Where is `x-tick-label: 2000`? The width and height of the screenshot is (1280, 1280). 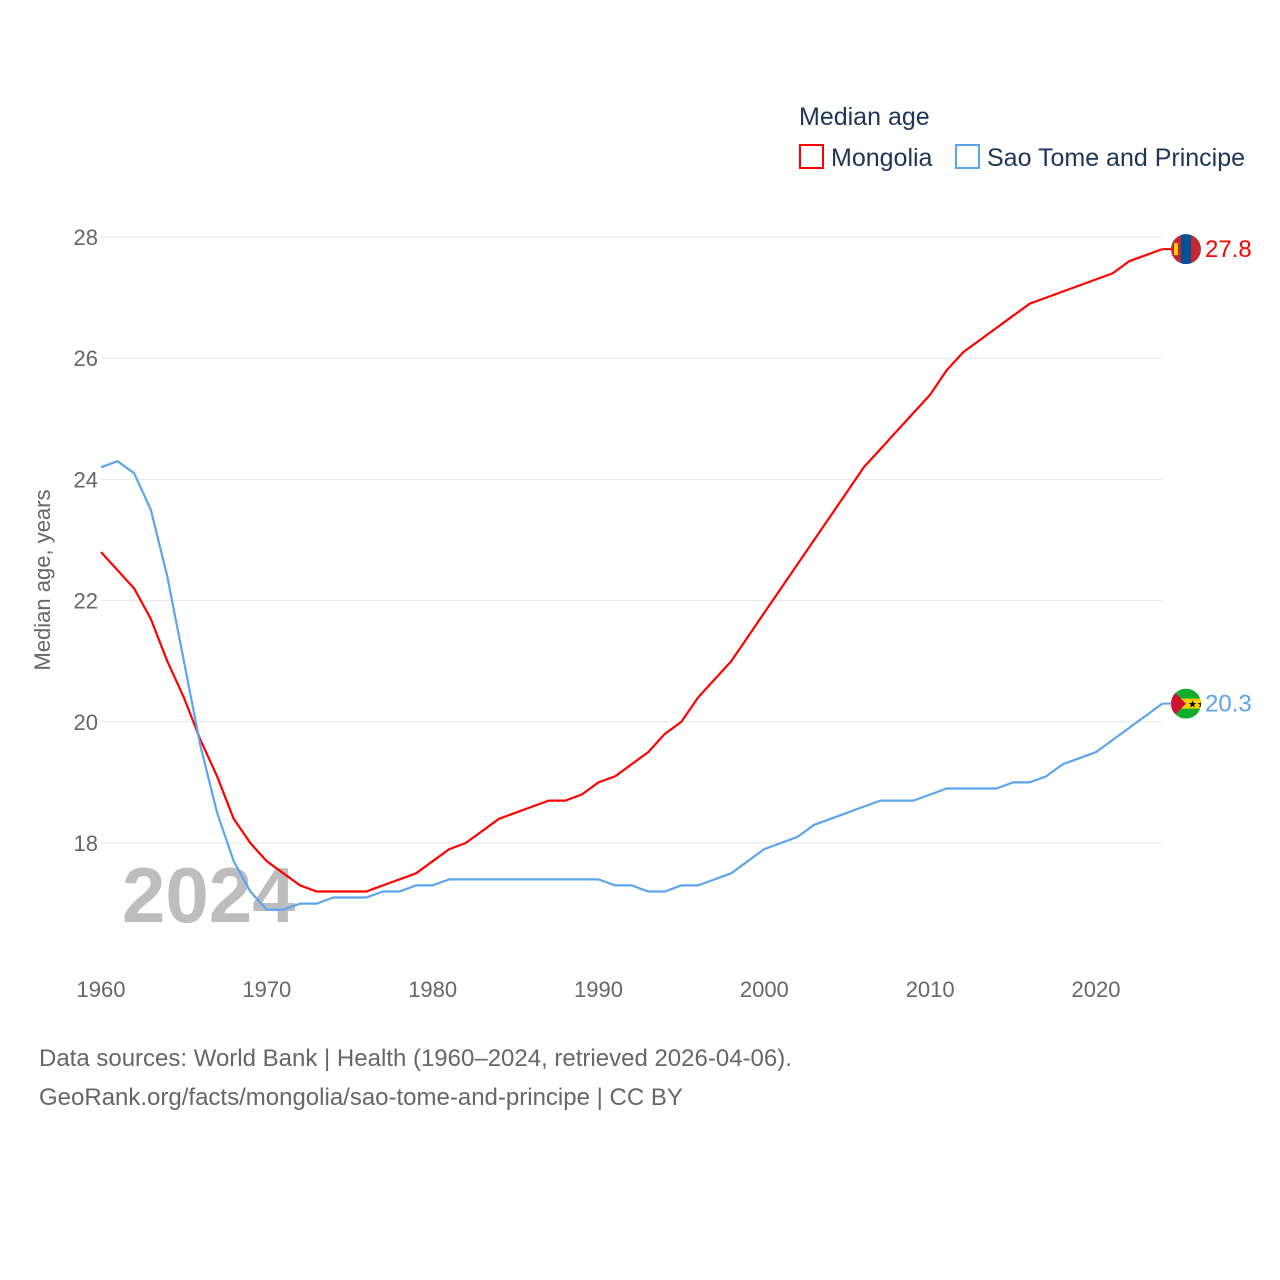 x-tick-label: 2000 is located at coordinates (764, 989).